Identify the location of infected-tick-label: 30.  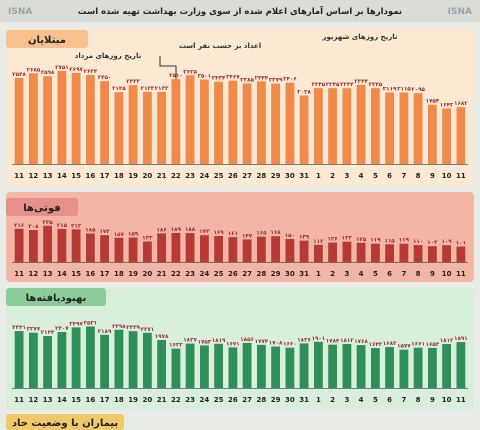
(290, 176).